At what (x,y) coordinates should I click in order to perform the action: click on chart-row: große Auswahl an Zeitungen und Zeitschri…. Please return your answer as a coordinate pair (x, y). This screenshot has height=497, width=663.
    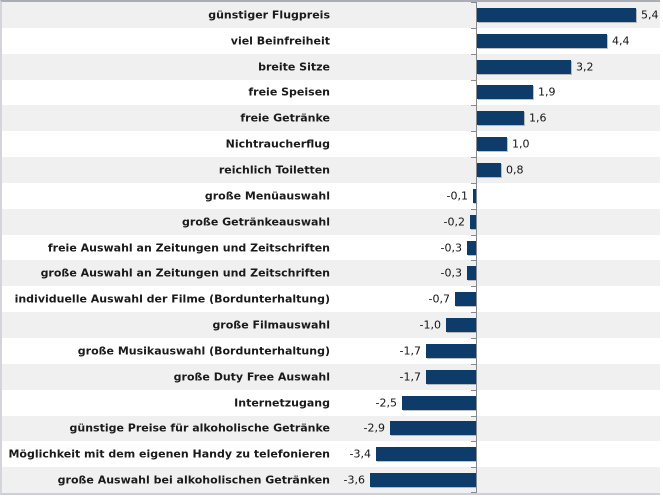
    Looking at the image, I should click on (331, 273).